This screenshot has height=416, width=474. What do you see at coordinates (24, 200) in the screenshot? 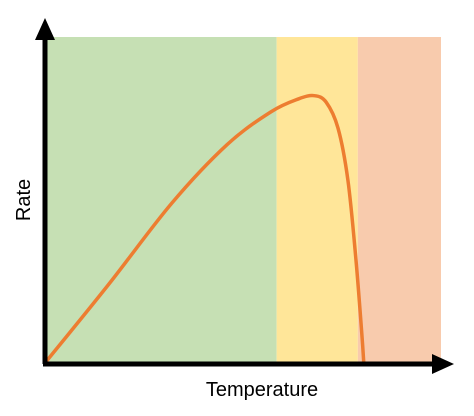
I see `y-axis-label: Rate` at bounding box center [24, 200].